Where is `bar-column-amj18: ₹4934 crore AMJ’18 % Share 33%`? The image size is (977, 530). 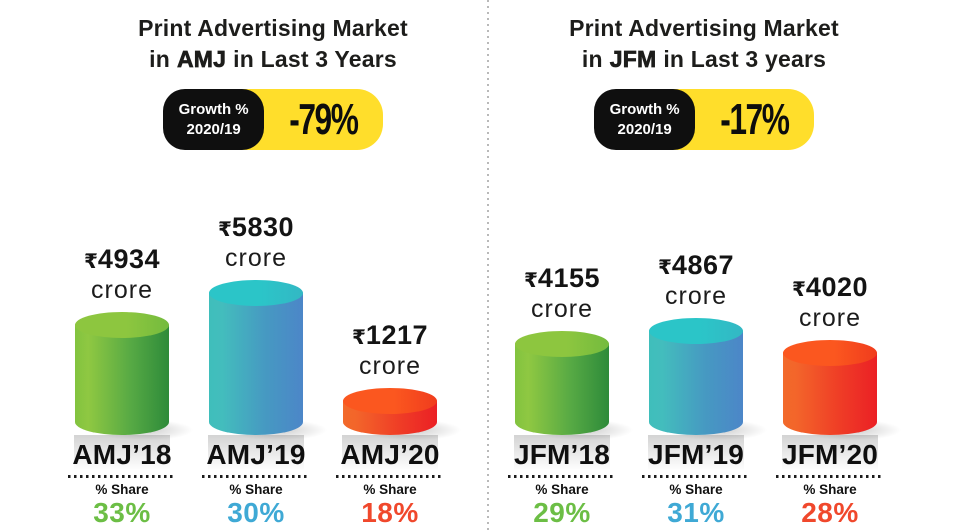
bar-column-amj18: ₹4934 crore AMJ’18 % Share 33% is located at coordinates (132, 339).